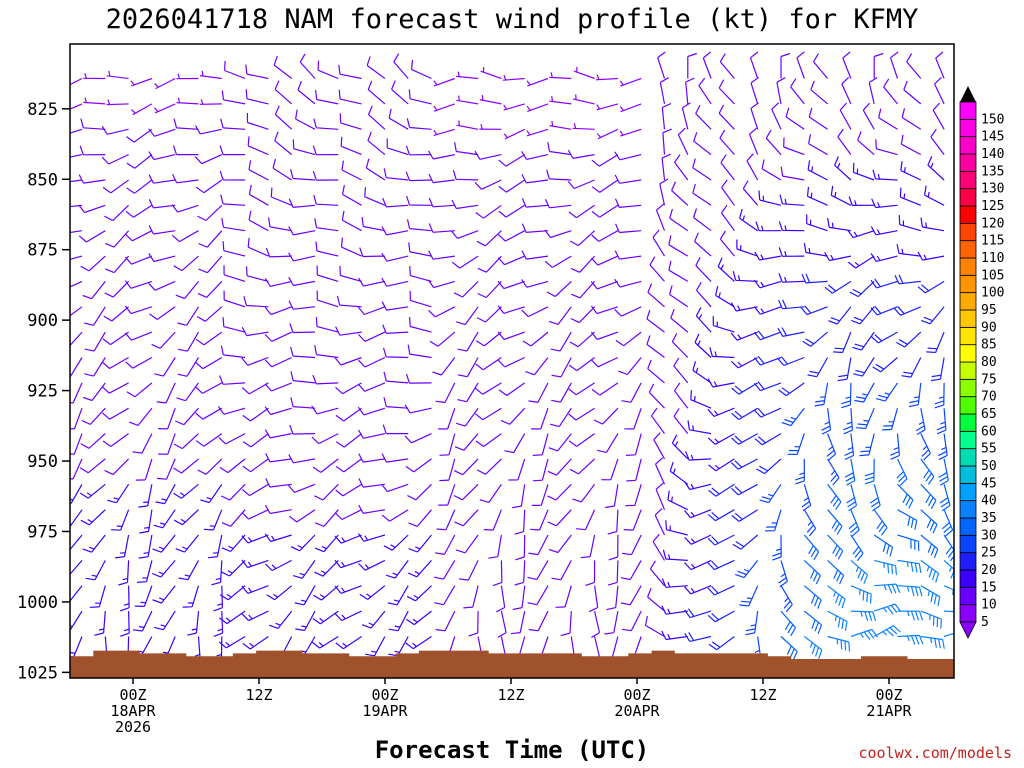 The width and height of the screenshot is (1024, 768). Describe the element at coordinates (968, 94) in the screenshot. I see `colorbar-top-arrow` at that location.